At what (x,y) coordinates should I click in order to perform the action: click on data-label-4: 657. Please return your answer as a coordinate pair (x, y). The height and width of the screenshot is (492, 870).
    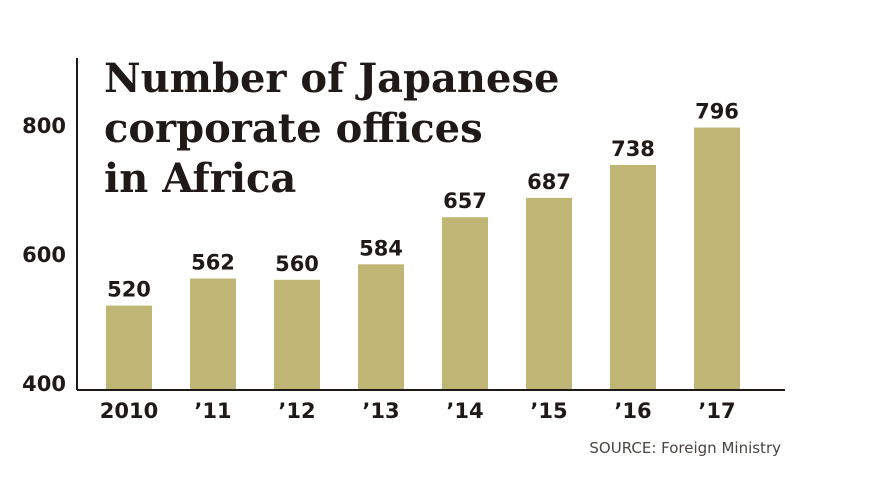
    Looking at the image, I should click on (465, 201).